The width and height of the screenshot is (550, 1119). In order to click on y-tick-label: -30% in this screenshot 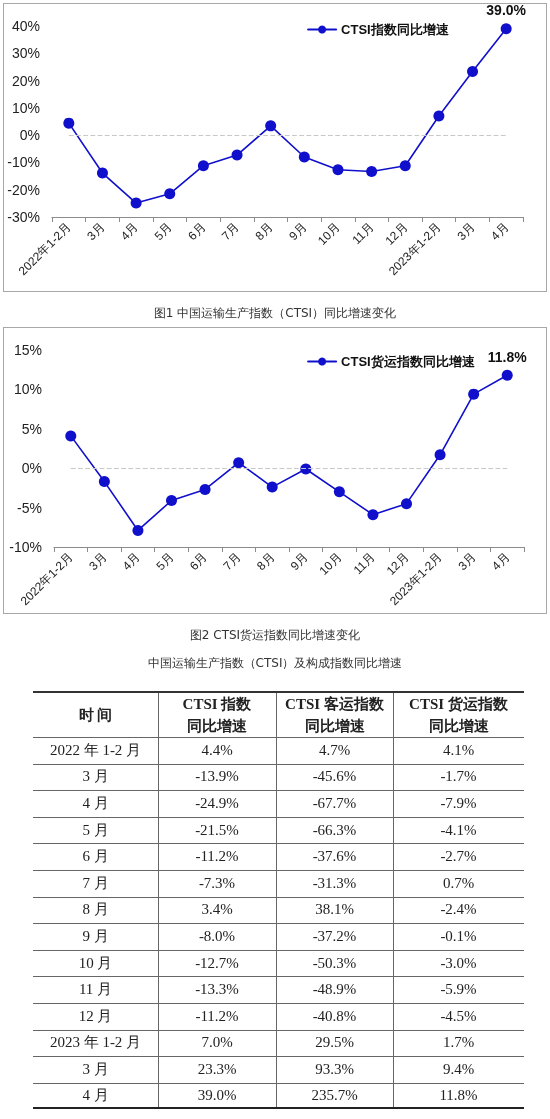, I will do `click(23, 217)`.